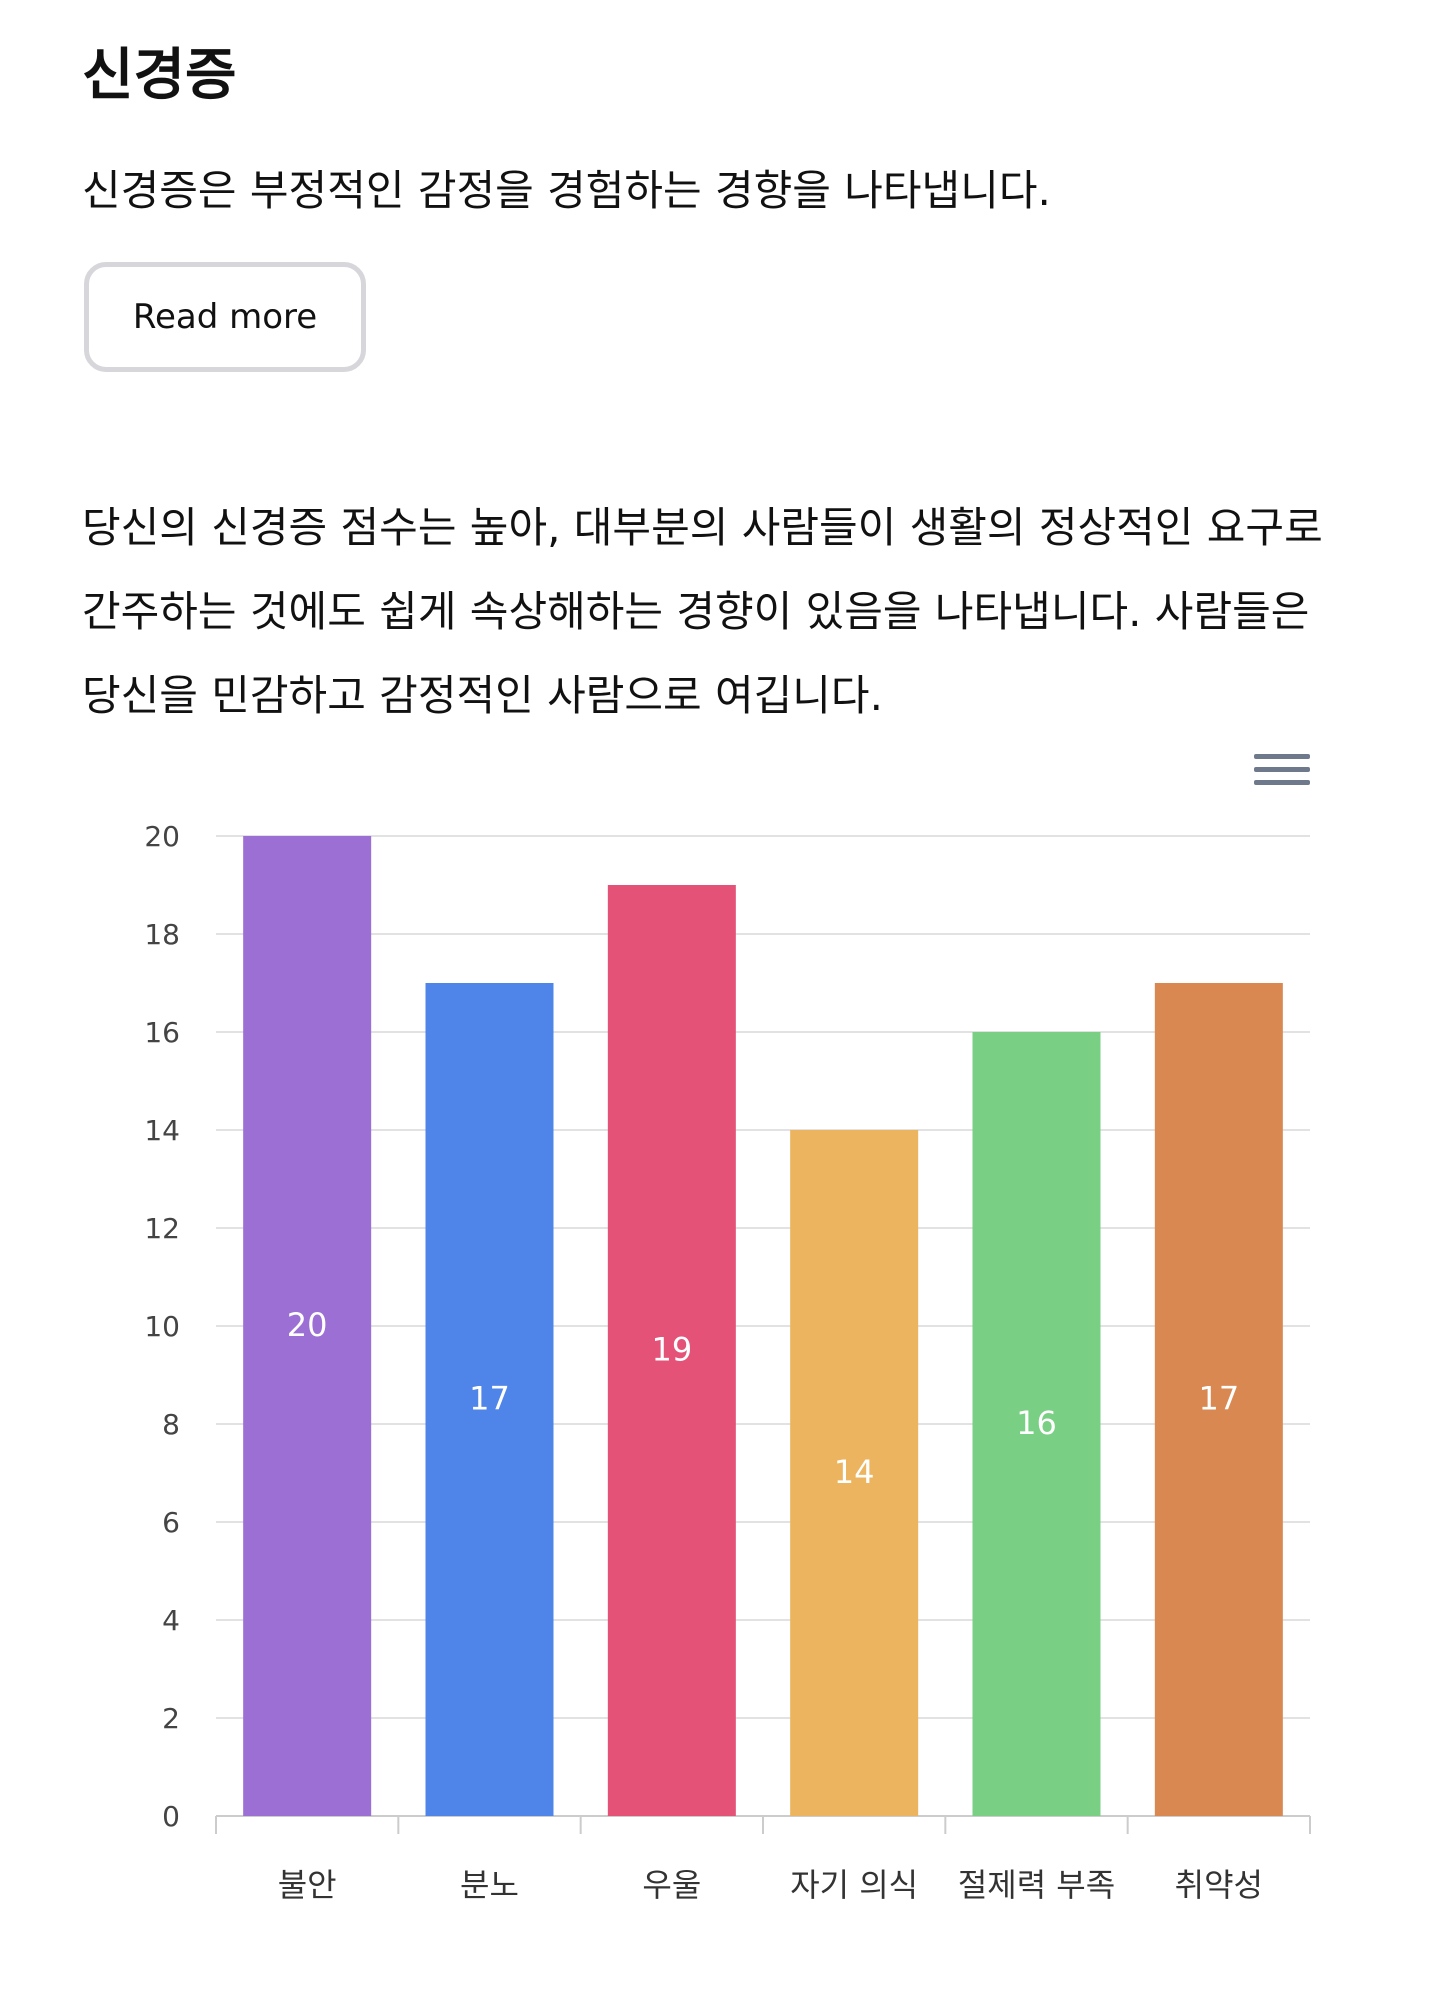 This screenshot has height=2004, width=1440. I want to click on category-label: 우울, so click(671, 1885).